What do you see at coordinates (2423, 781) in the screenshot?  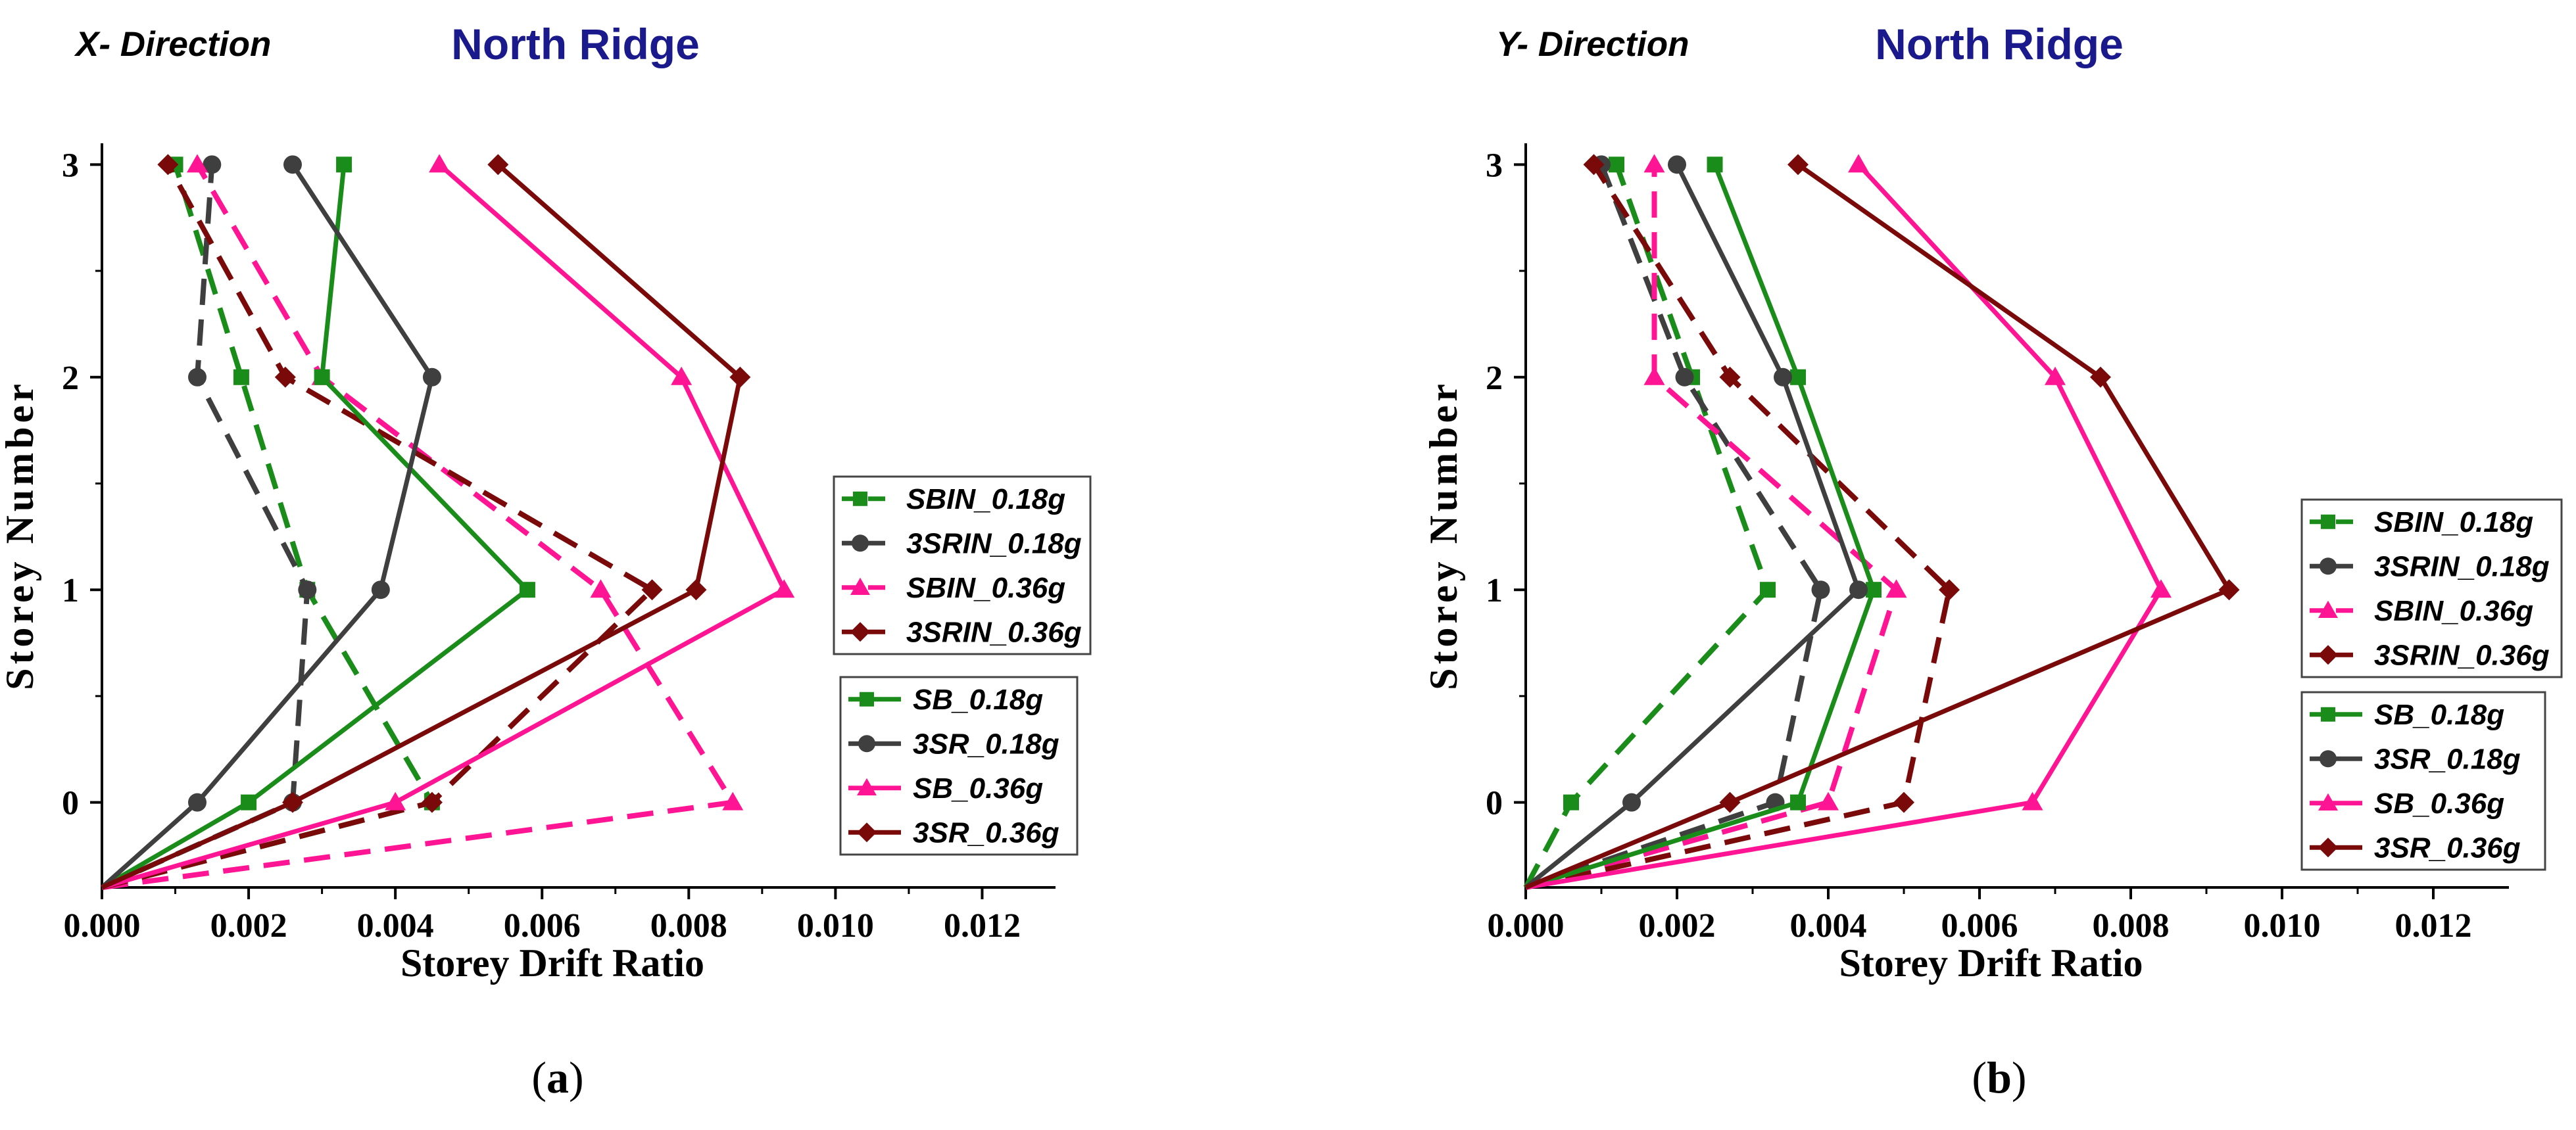 I see `legend-bare-b: SB_0.18g 3SR_0.18g SB_0.36g 3SR_0.36g` at bounding box center [2423, 781].